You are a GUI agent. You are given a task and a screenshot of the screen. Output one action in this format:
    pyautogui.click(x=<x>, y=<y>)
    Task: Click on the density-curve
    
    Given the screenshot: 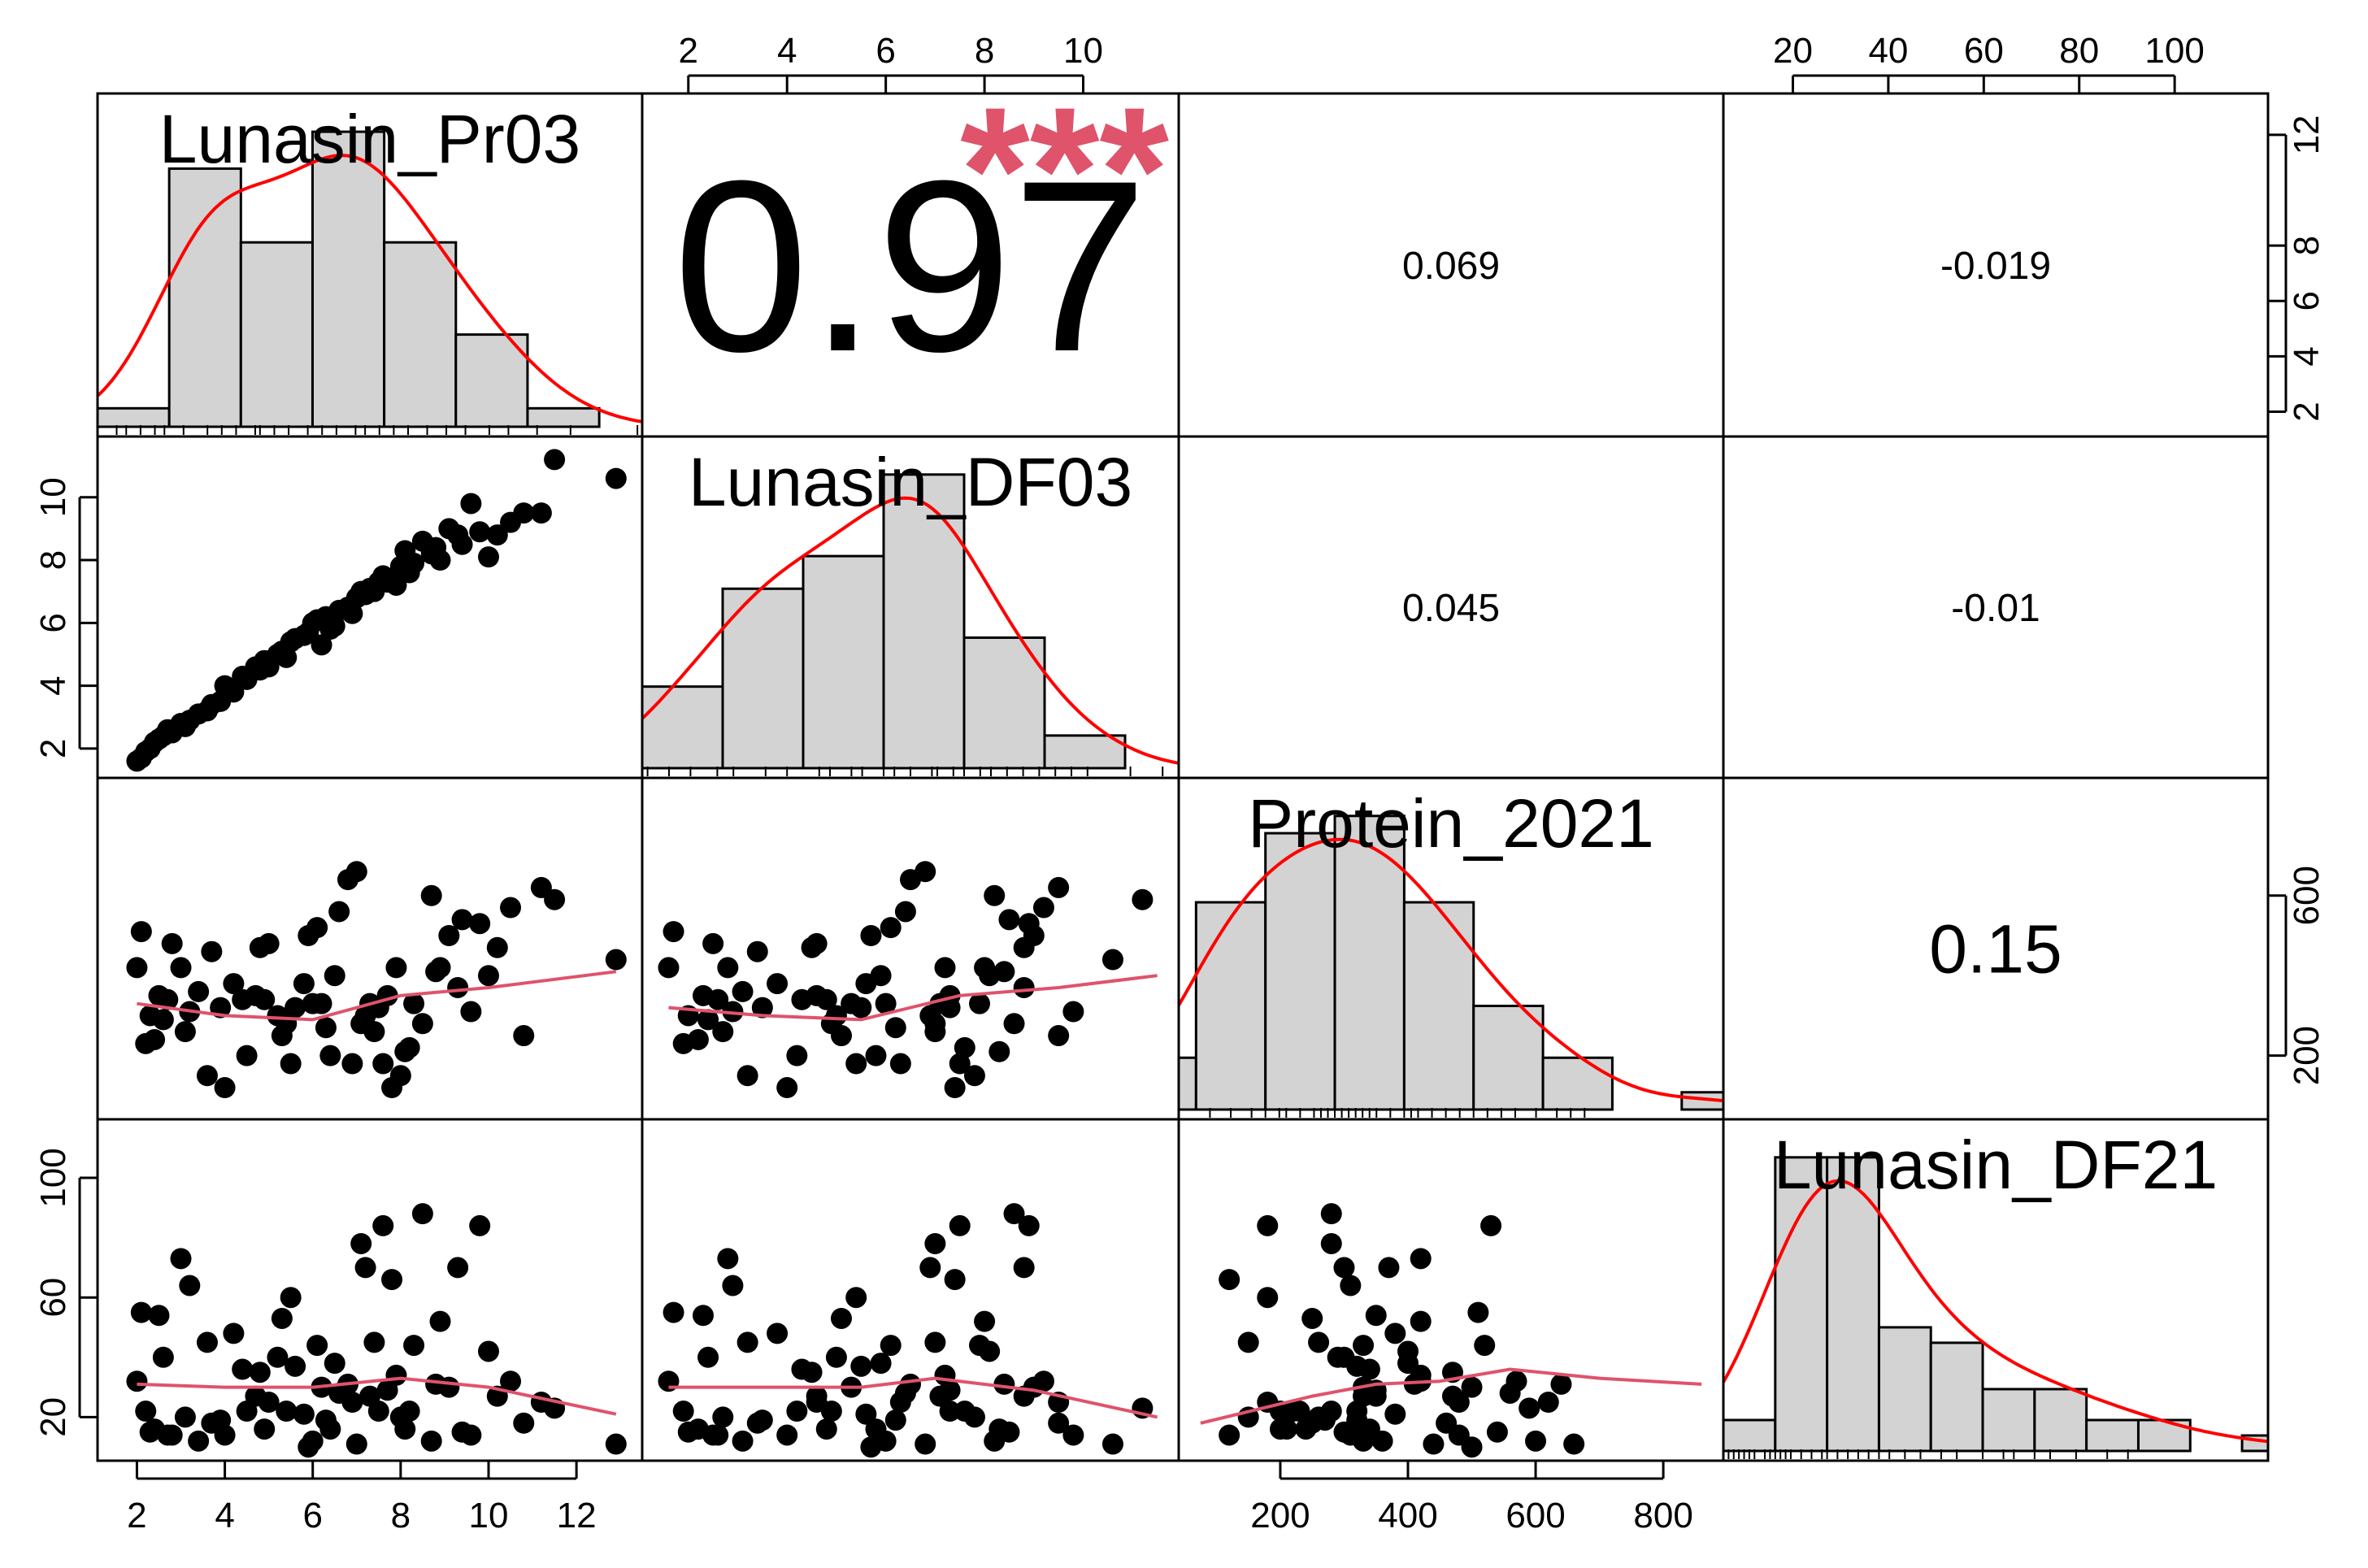 What is the action you would take?
    pyautogui.click(x=1450, y=970)
    